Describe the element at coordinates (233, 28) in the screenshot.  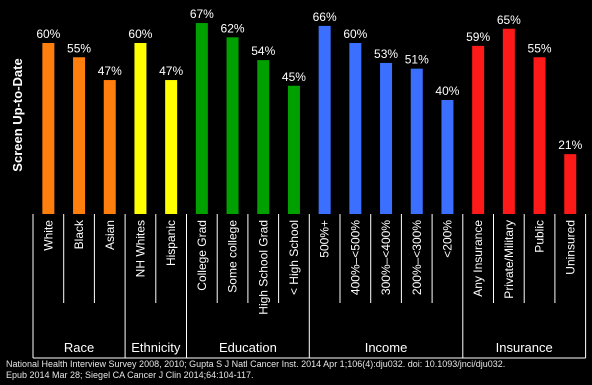
I see `value-label-7: 62%` at that location.